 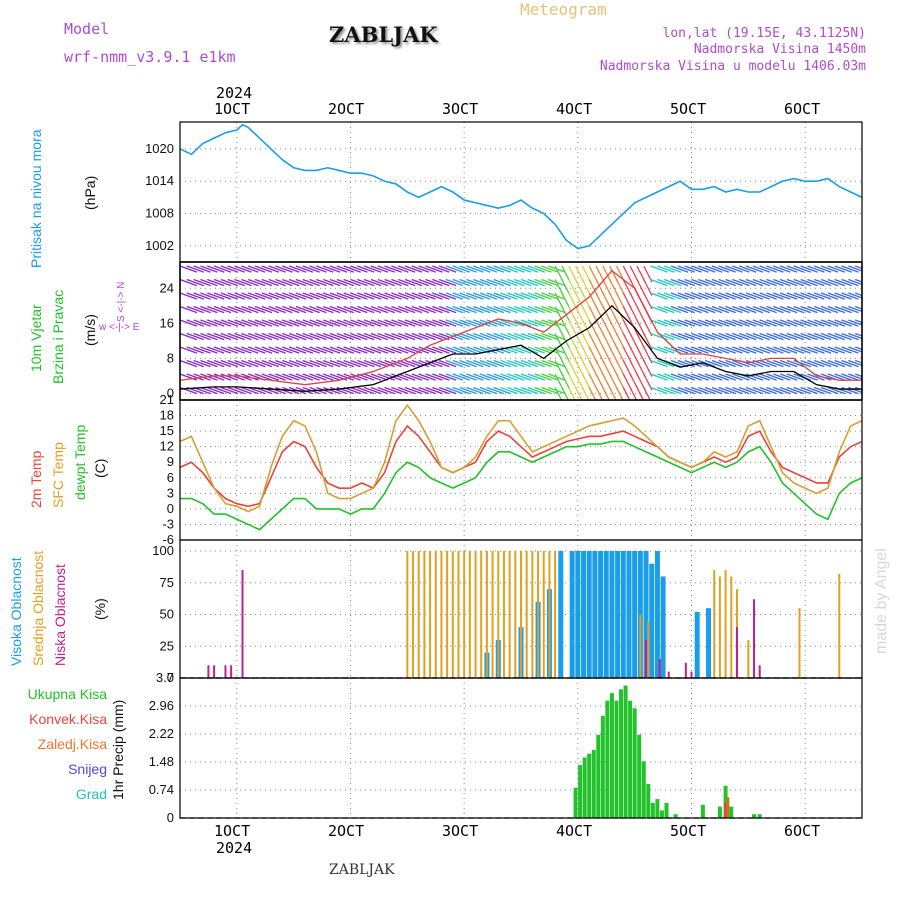 What do you see at coordinates (168, 539) in the screenshot?
I see `y-tick-label: -6` at bounding box center [168, 539].